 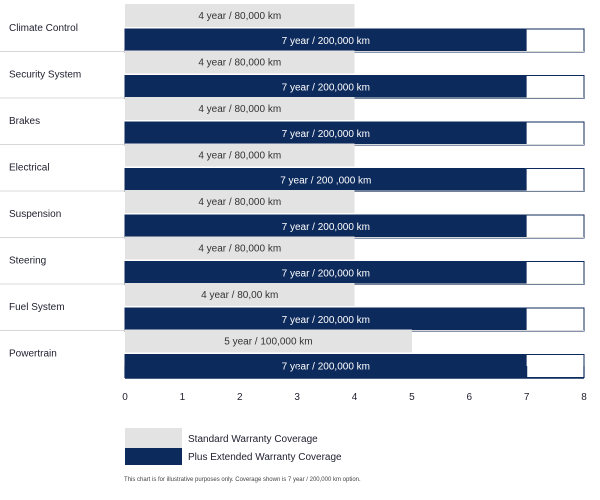 I want to click on x-tick-label-6: 6, so click(x=469, y=397).